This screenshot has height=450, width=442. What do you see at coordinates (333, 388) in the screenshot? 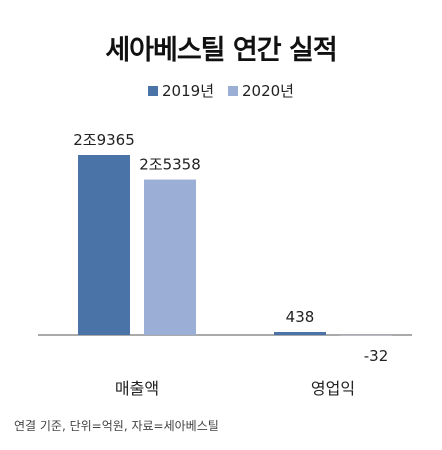
I see `x-tick-label-영업익: 영업익` at bounding box center [333, 388].